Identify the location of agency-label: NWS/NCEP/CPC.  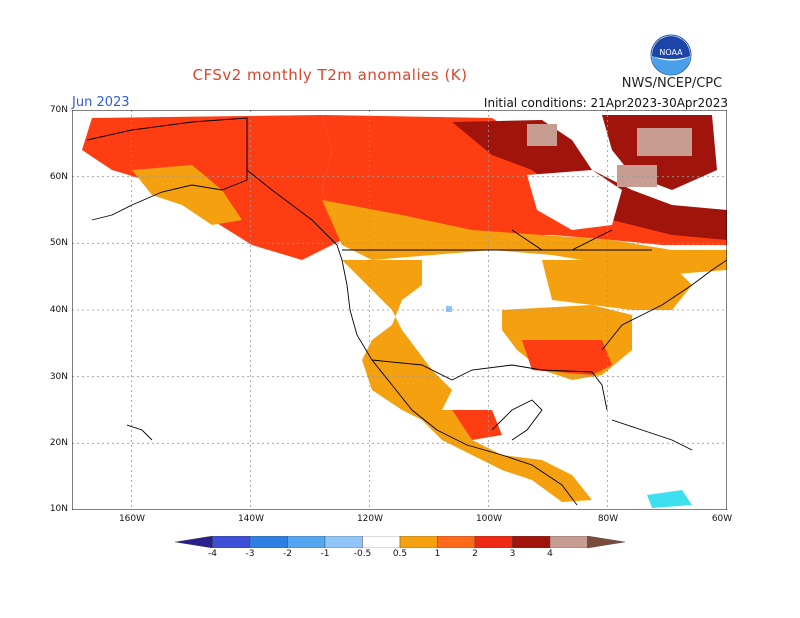
(672, 83).